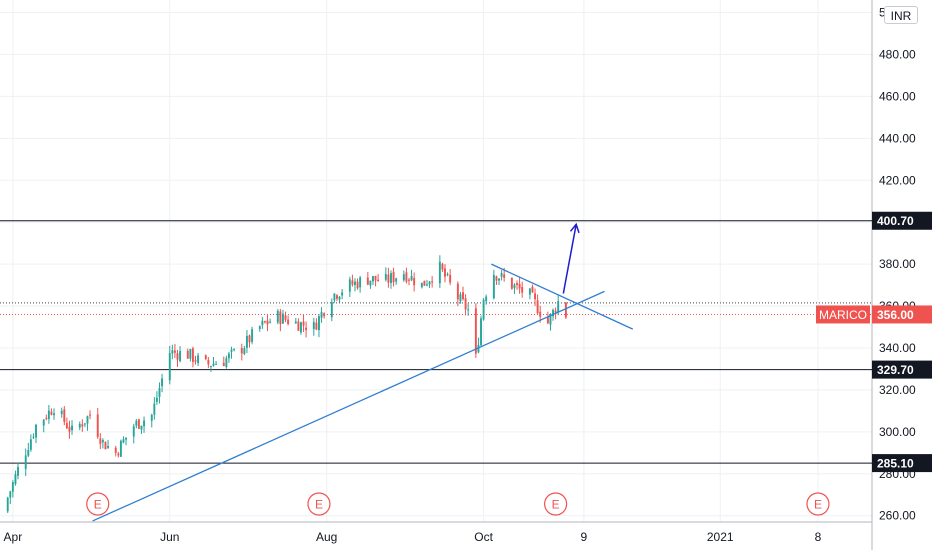 The height and width of the screenshot is (555, 932). Describe the element at coordinates (169, 537) in the screenshot. I see `x-tick-label: Jun` at that location.